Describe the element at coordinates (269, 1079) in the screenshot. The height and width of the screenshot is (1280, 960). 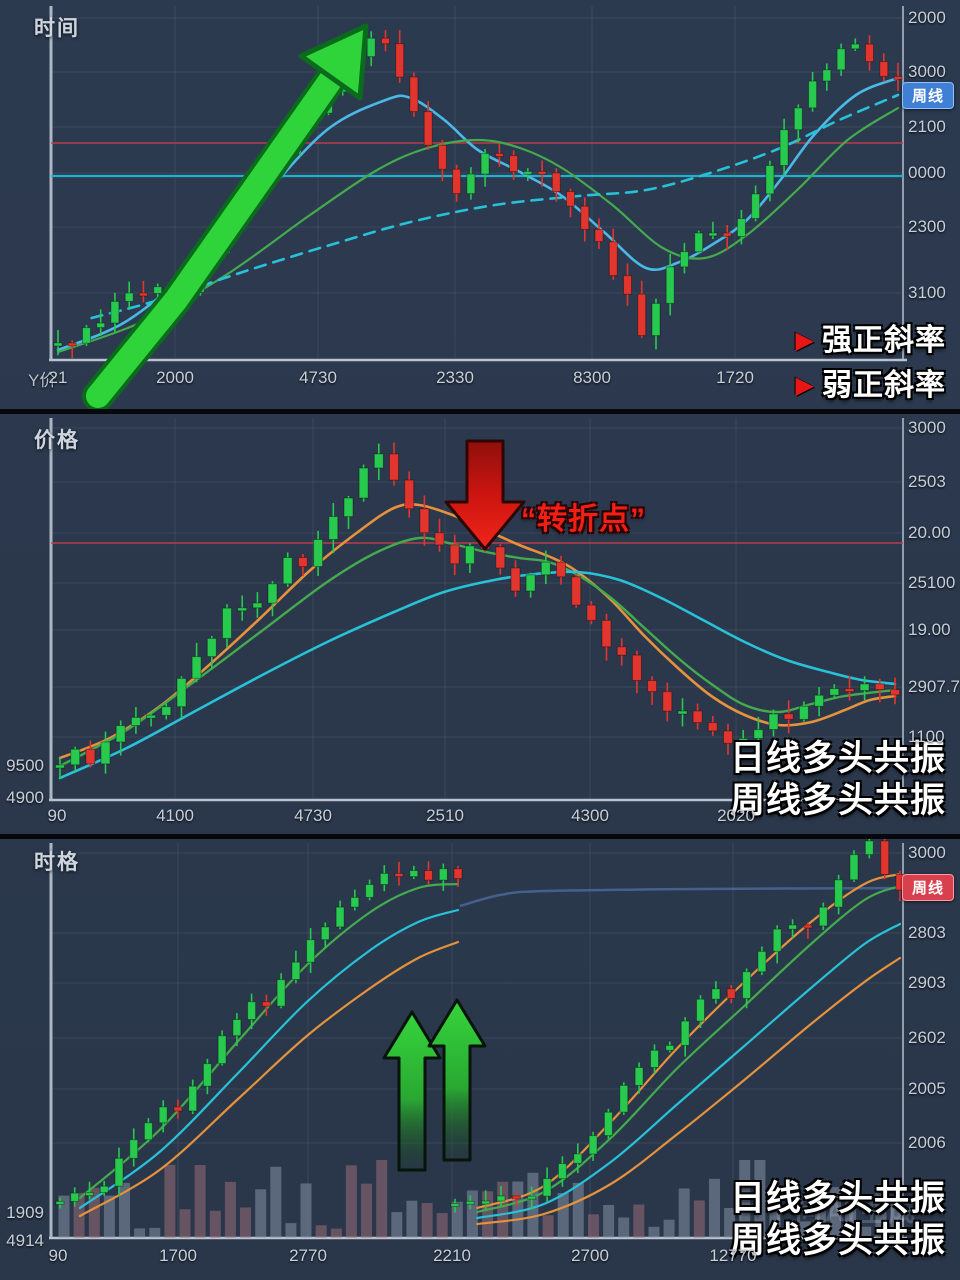
I see `ma-orange` at that location.